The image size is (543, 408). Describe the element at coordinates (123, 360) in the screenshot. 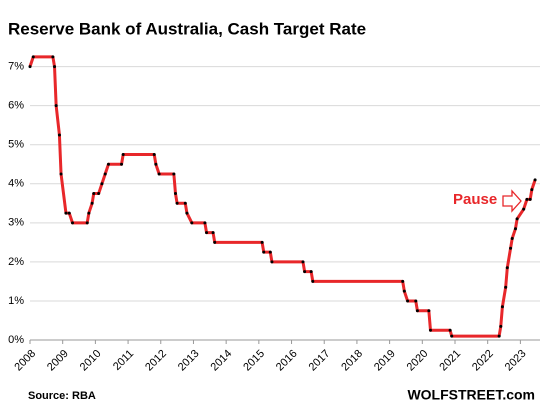

I see `x-tick-label: 2011` at that location.